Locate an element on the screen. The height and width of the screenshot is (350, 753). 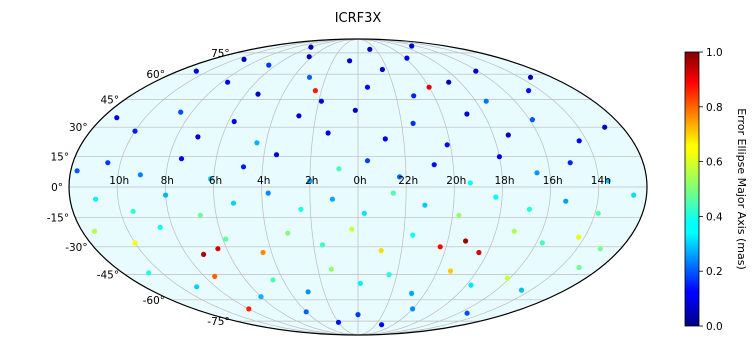
colorbar is located at coordinates (692, 189).